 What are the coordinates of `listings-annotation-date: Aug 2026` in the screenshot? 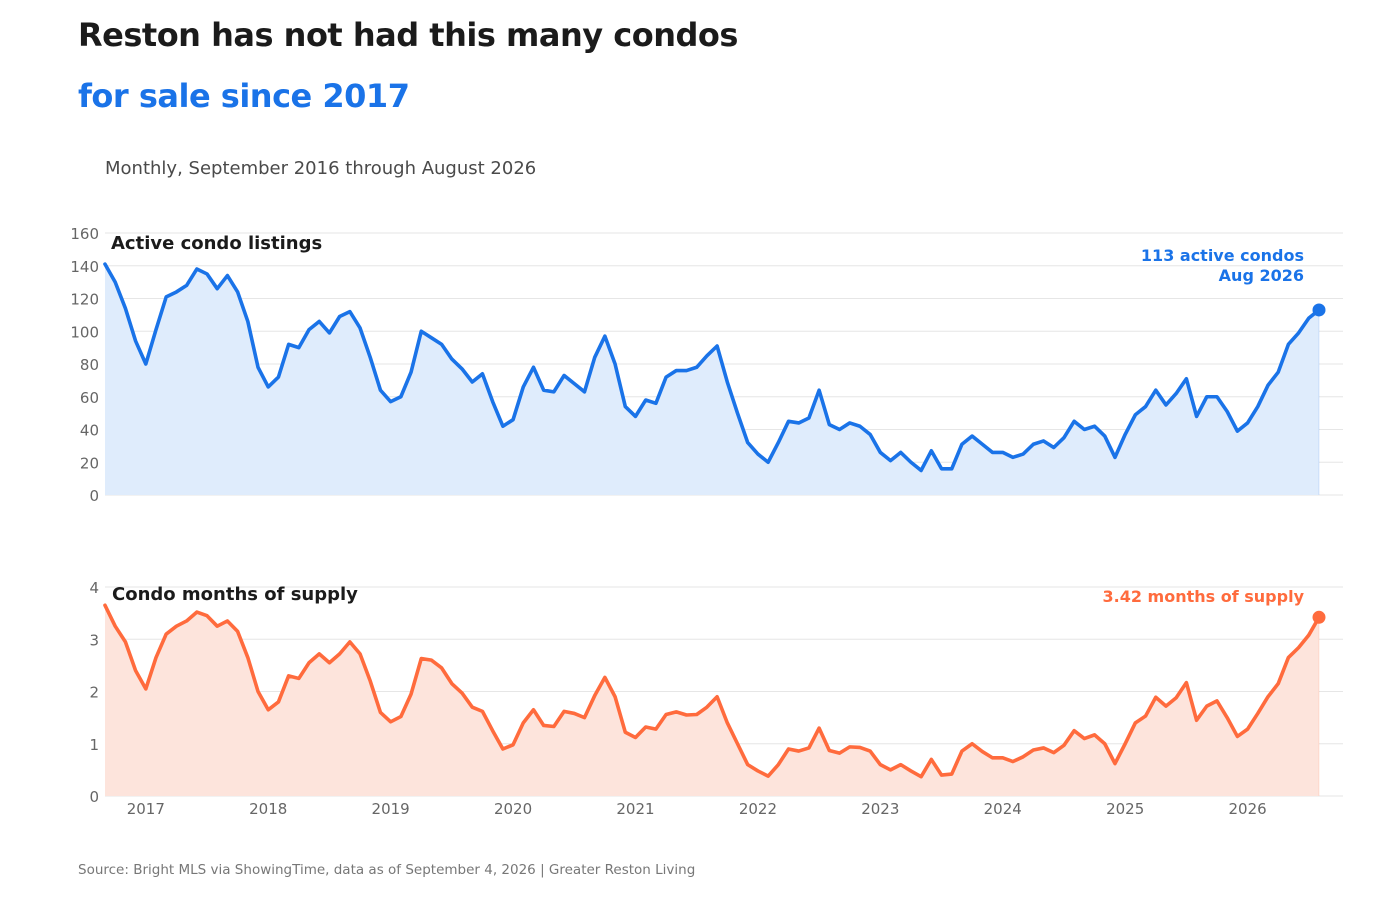 It's located at (1261, 275).